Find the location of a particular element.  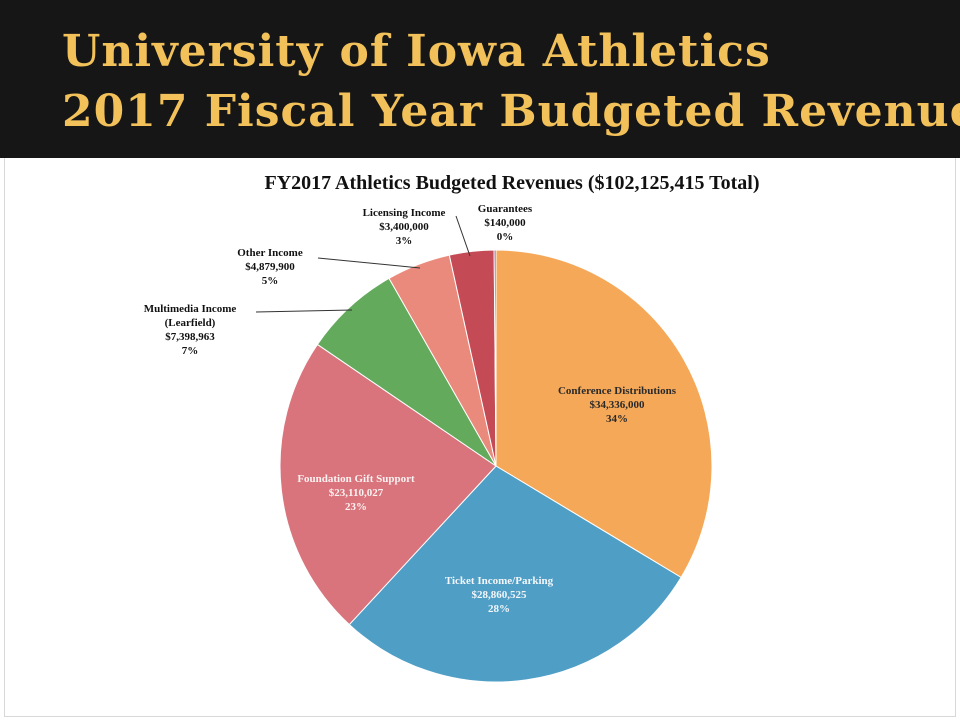

slice-label-licensing-income: Licensing Income $3,400,000 3% is located at coordinates (404, 227).